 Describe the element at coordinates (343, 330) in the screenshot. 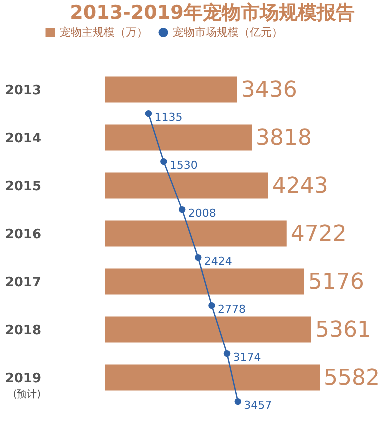

I see `data-label: 5361` at that location.